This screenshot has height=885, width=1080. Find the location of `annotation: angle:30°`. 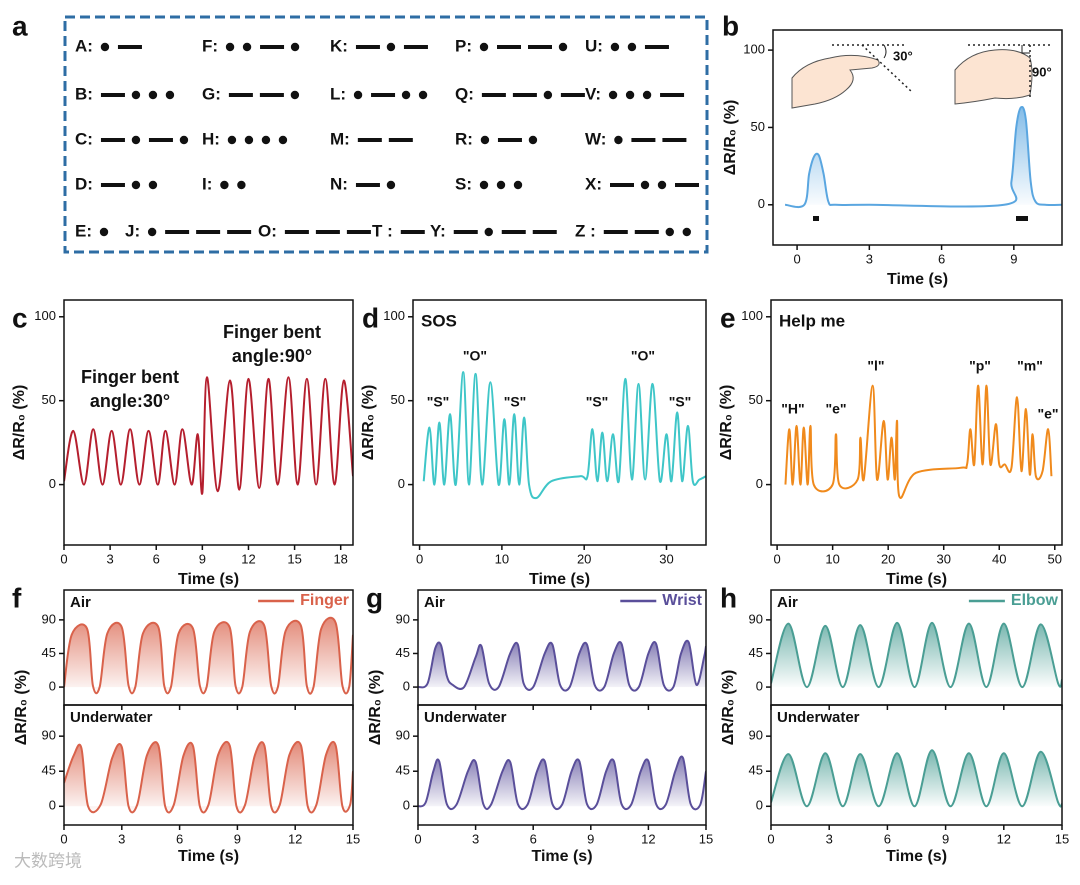

annotation: angle:30° is located at coordinates (130, 401).